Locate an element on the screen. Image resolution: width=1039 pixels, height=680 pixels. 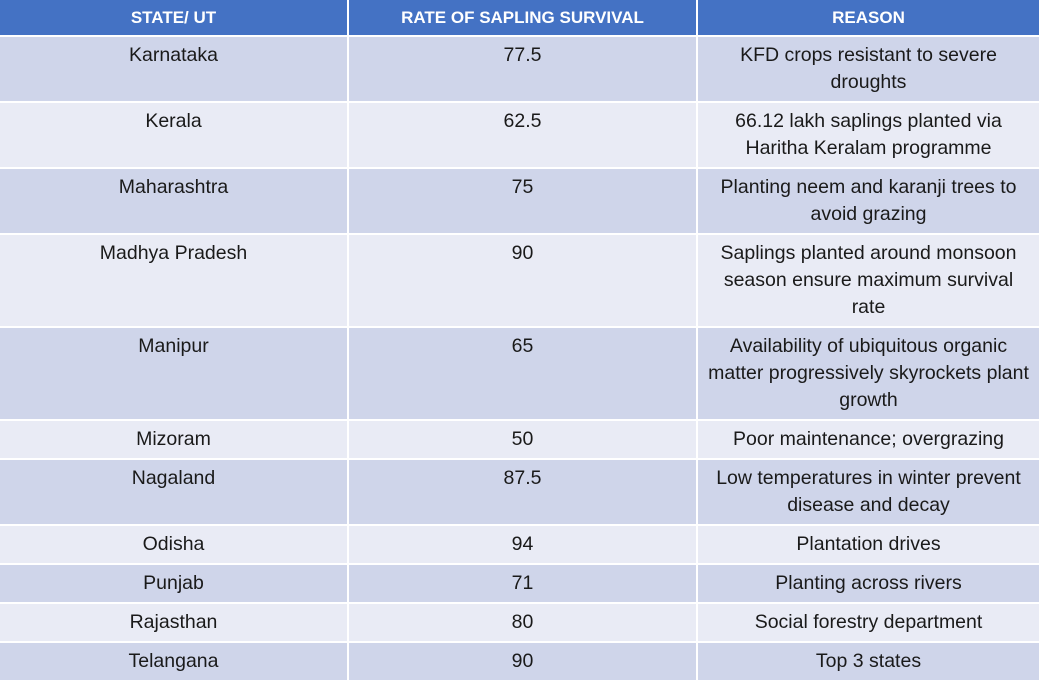
table-row: Mizoram 50 Poor maintenance; overgrazing is located at coordinates (519, 439).